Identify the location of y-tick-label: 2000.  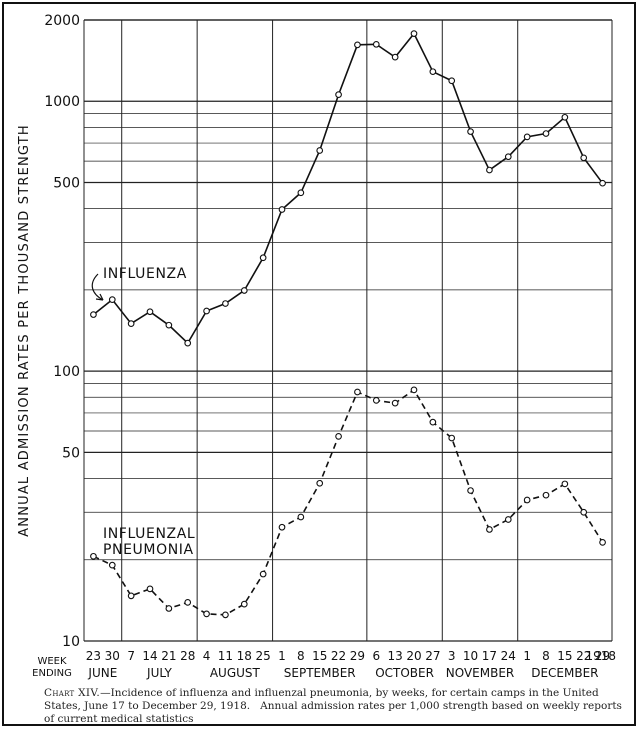
(62, 21).